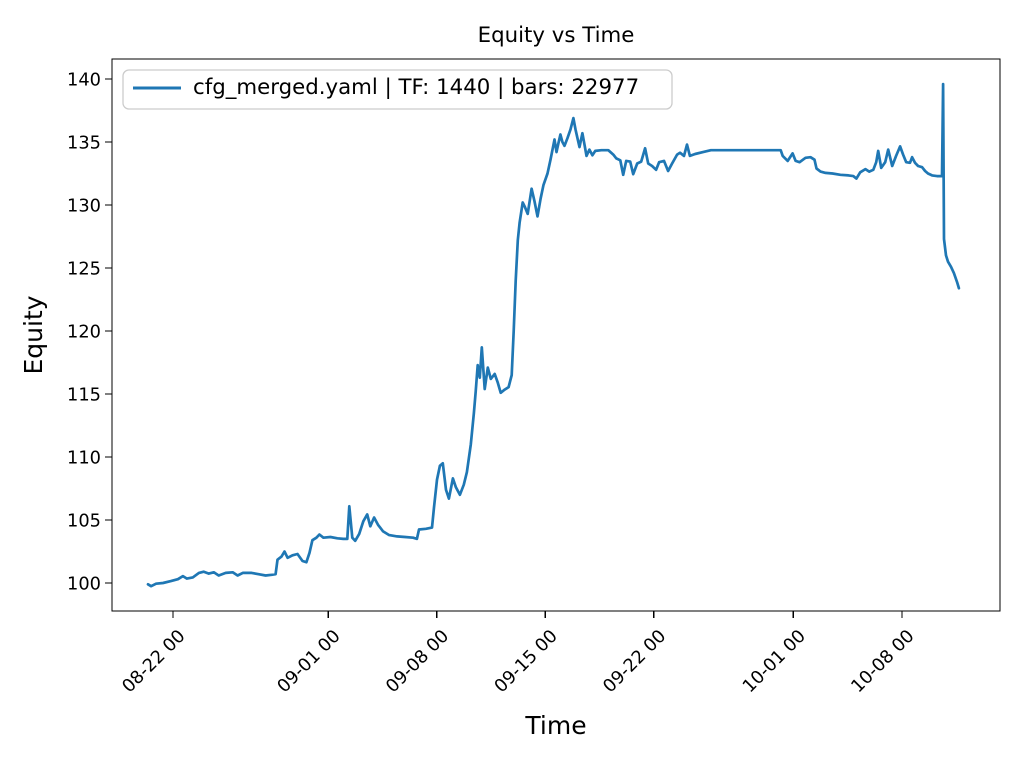  Describe the element at coordinates (84, 332) in the screenshot. I see `y-tick-label: 120` at that location.